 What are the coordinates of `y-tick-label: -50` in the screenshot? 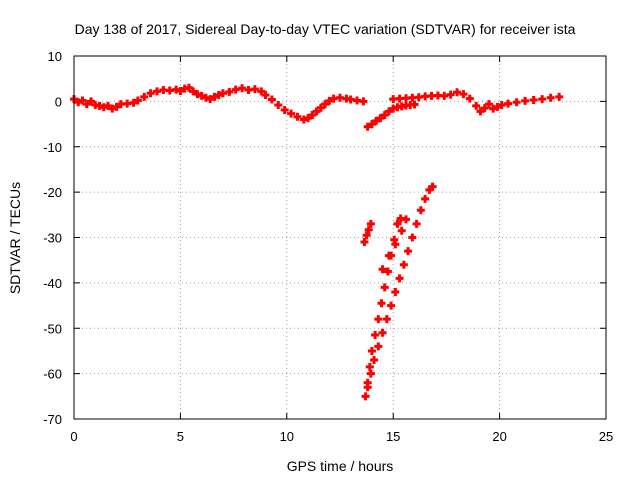 It's located at (52, 328).